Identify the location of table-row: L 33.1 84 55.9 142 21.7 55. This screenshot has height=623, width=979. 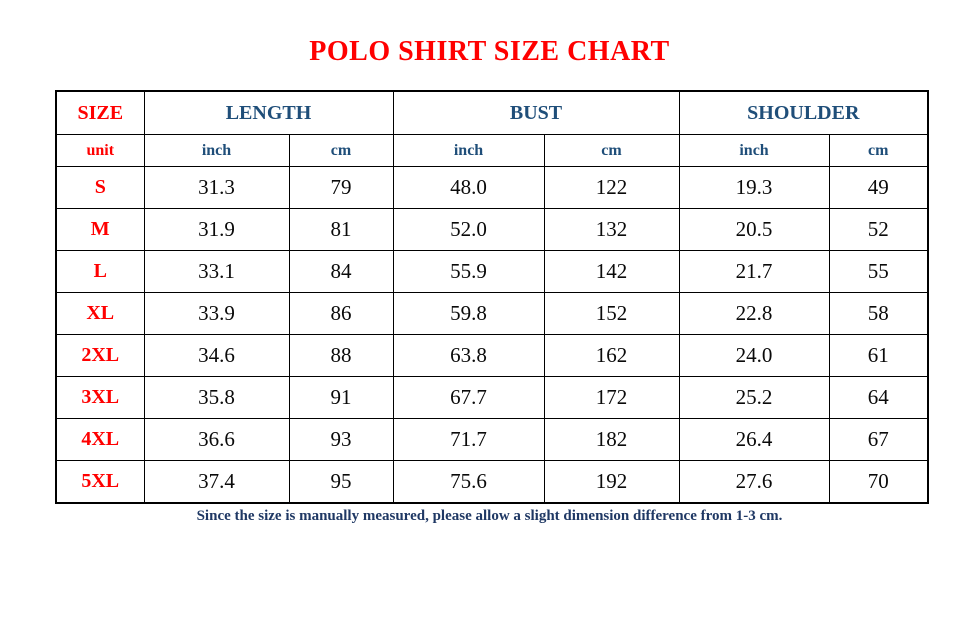
(492, 271).